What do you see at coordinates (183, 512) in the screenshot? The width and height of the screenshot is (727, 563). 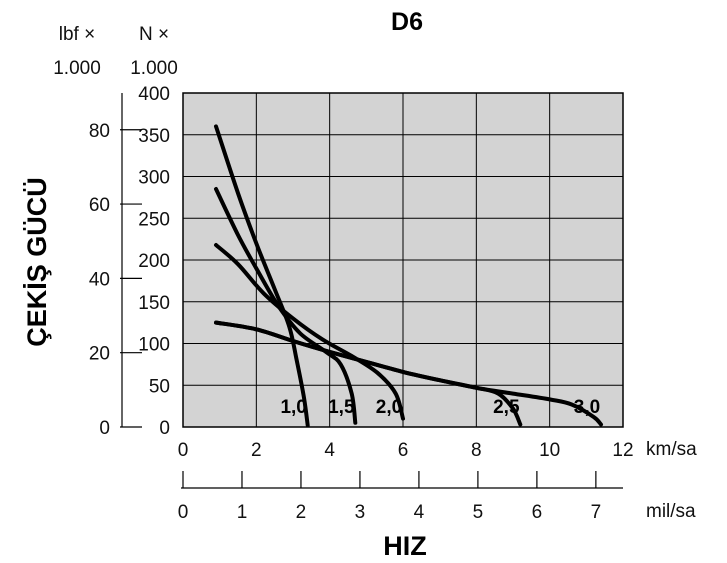 I see `x-secondary-tick-label: 0` at bounding box center [183, 512].